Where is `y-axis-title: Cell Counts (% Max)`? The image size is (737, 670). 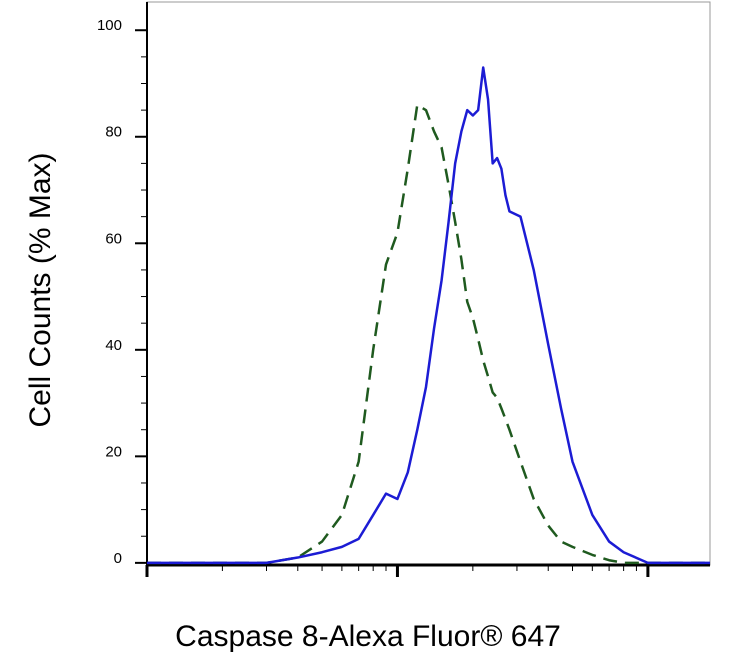
y-axis-title: Cell Counts (% Max) is located at coordinates (40, 289).